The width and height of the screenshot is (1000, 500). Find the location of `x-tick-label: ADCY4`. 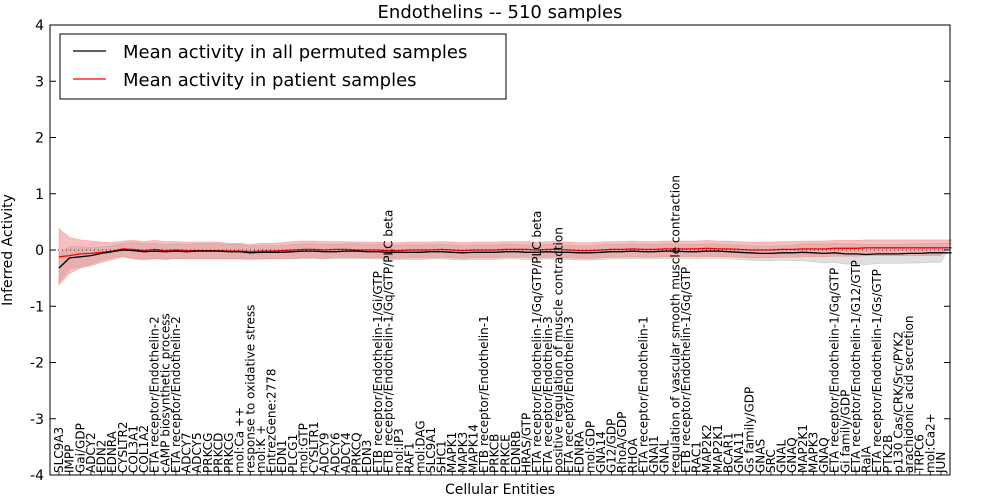

x-tick-label: ADCY4 is located at coordinates (346, 452).